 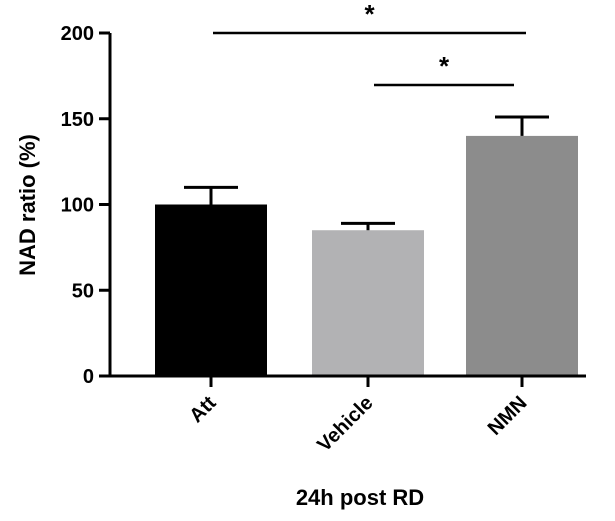 What do you see at coordinates (508, 416) in the screenshot?
I see `x-tick-label-nmn: NMN` at bounding box center [508, 416].